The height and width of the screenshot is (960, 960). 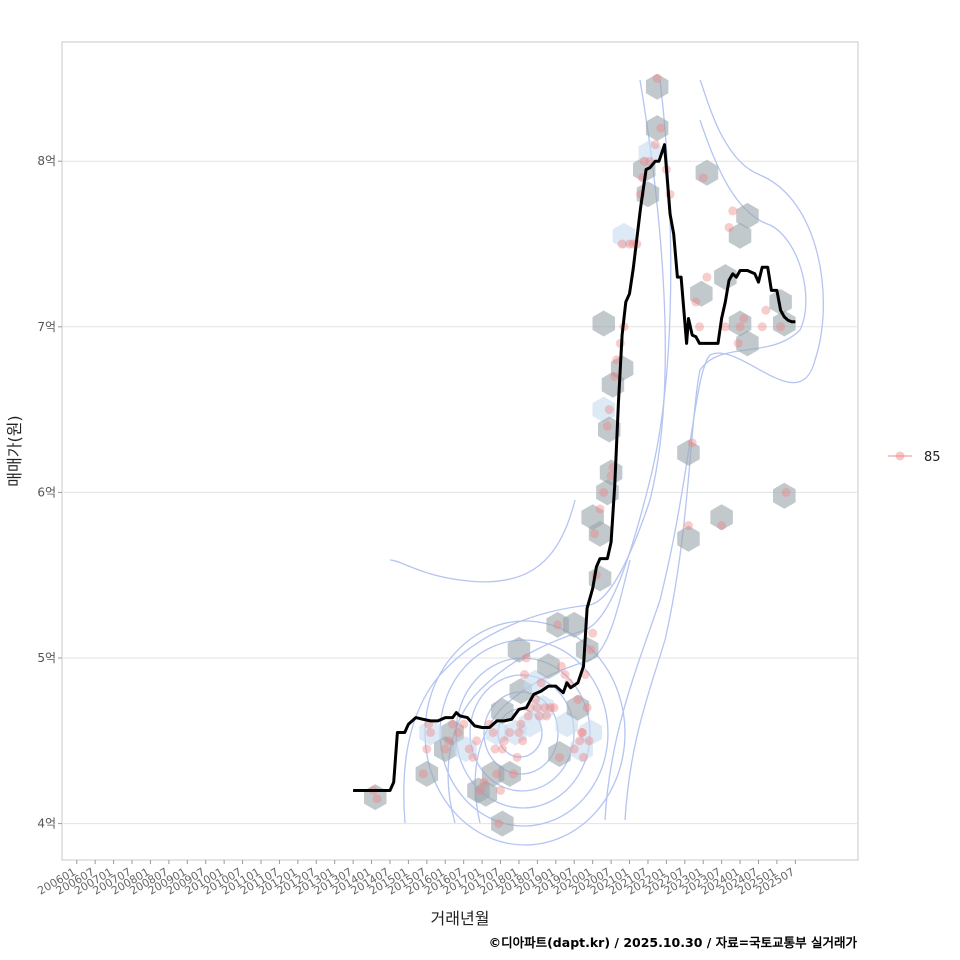 I want to click on contour-line, so click(x=715, y=470).